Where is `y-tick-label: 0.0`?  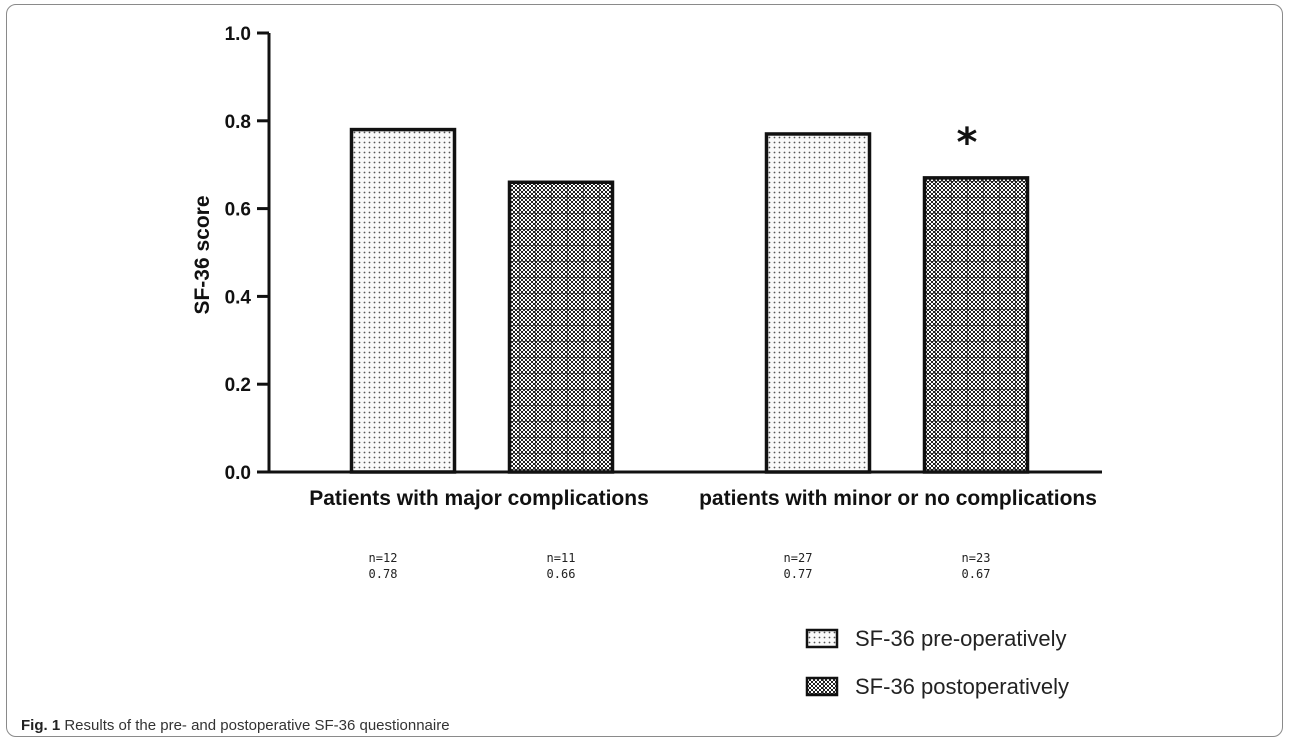
y-tick-label: 0.0 is located at coordinates (238, 473).